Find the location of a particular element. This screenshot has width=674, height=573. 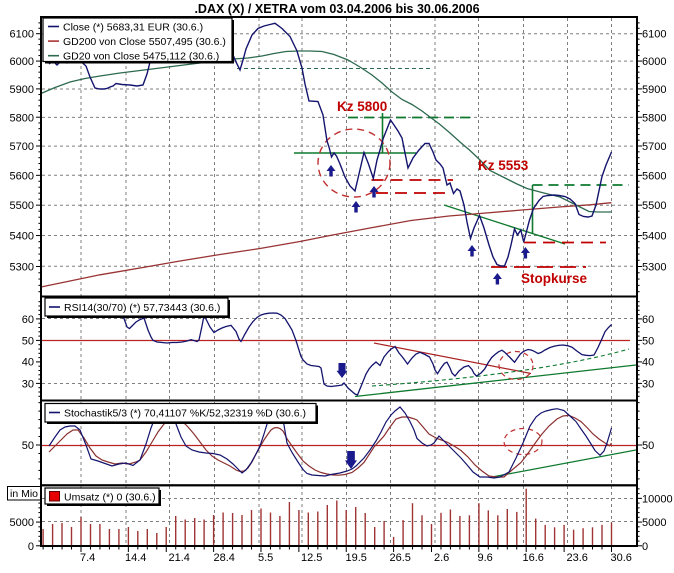

svg-text: 21.4 is located at coordinates (179, 558).